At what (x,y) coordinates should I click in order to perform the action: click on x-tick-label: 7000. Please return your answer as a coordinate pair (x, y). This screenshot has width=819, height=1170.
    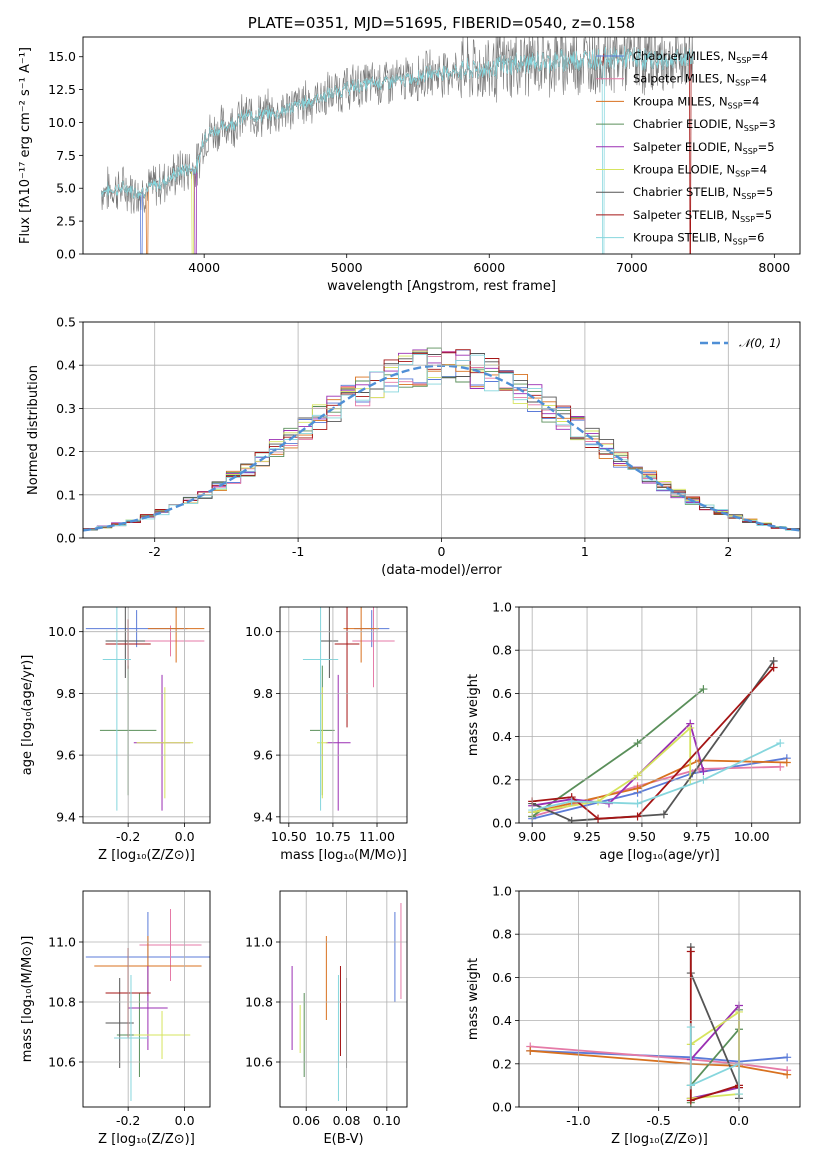
    Looking at the image, I should click on (632, 267).